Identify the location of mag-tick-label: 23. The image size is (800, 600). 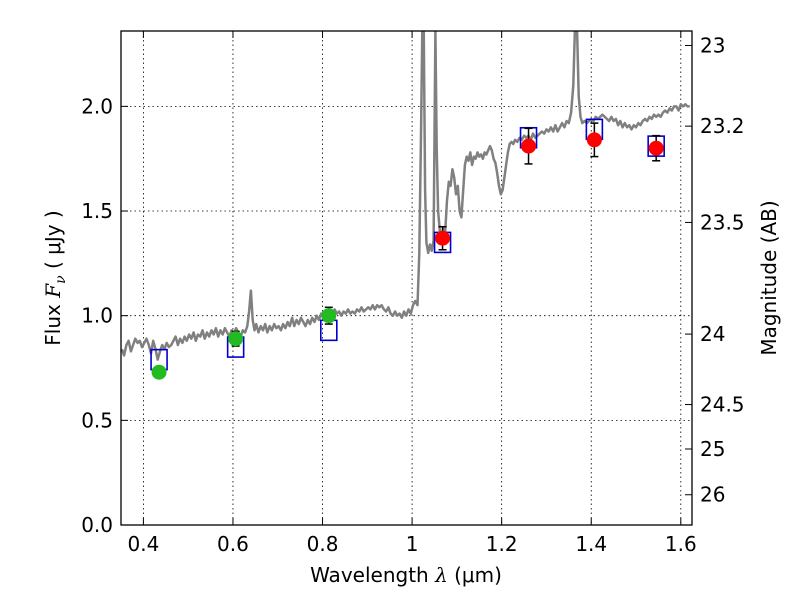
(712, 45).